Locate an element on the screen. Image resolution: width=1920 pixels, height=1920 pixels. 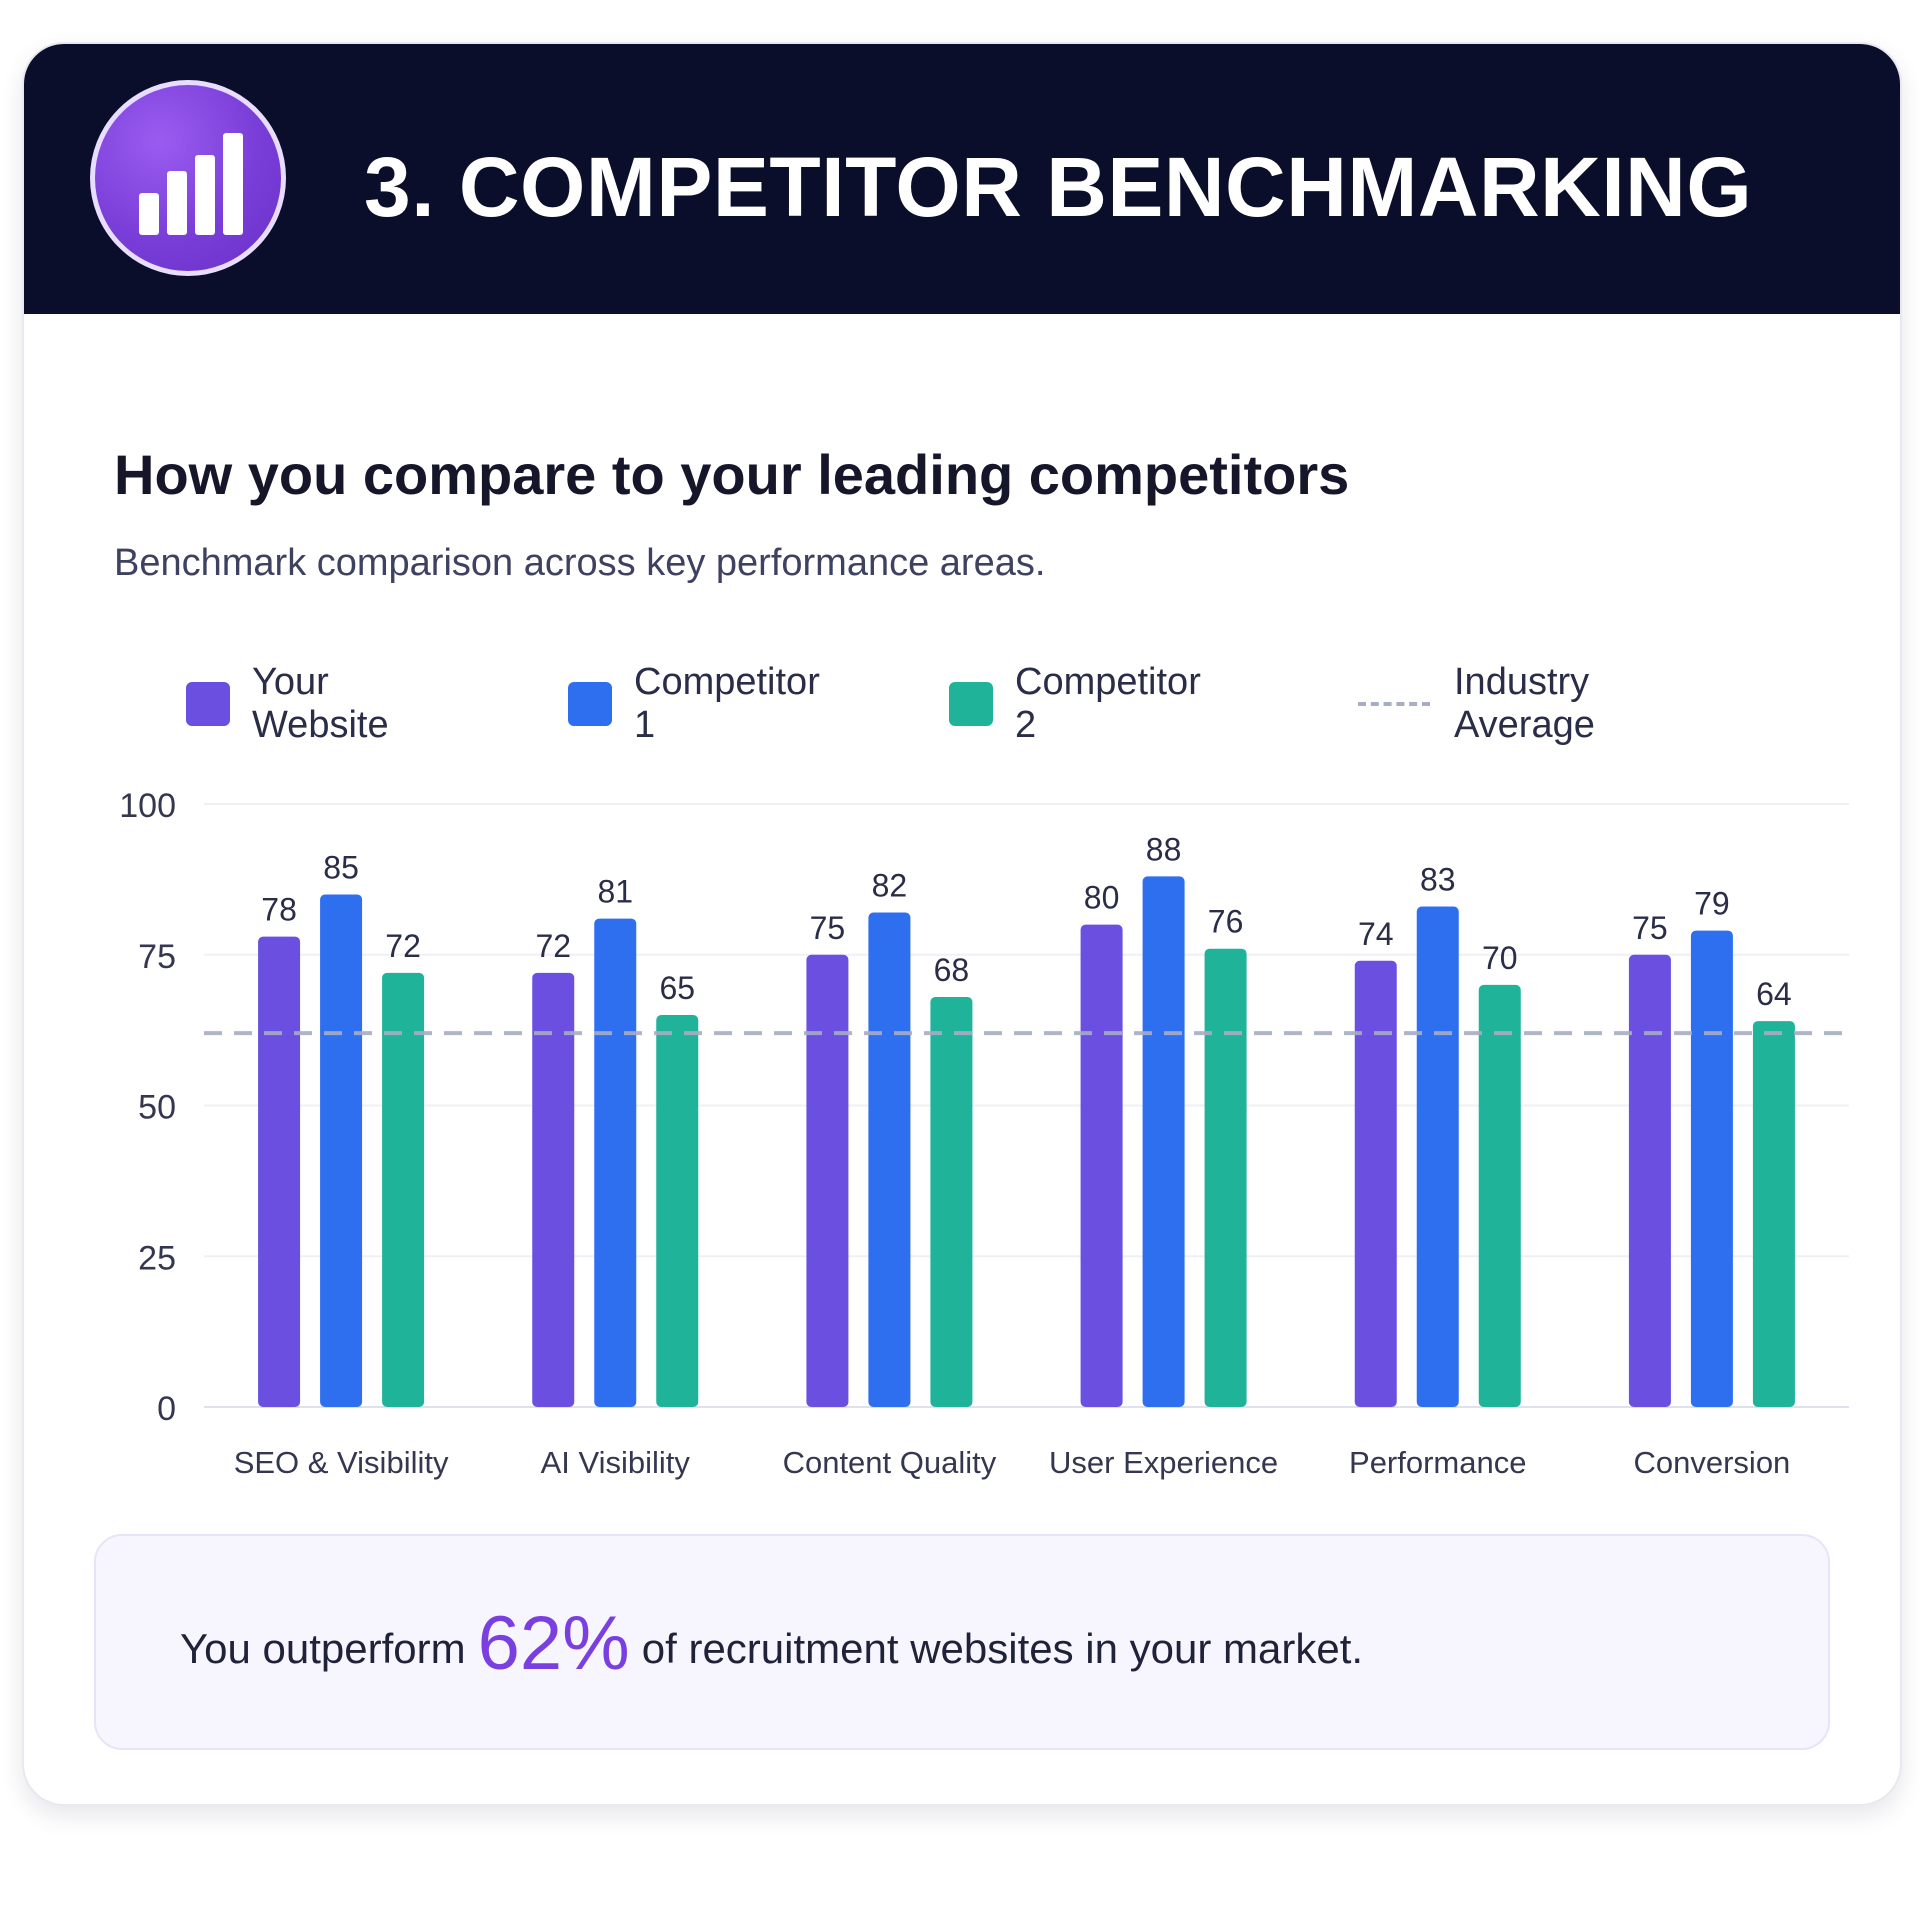
bar-chart-icon-glyph is located at coordinates (191, 184).